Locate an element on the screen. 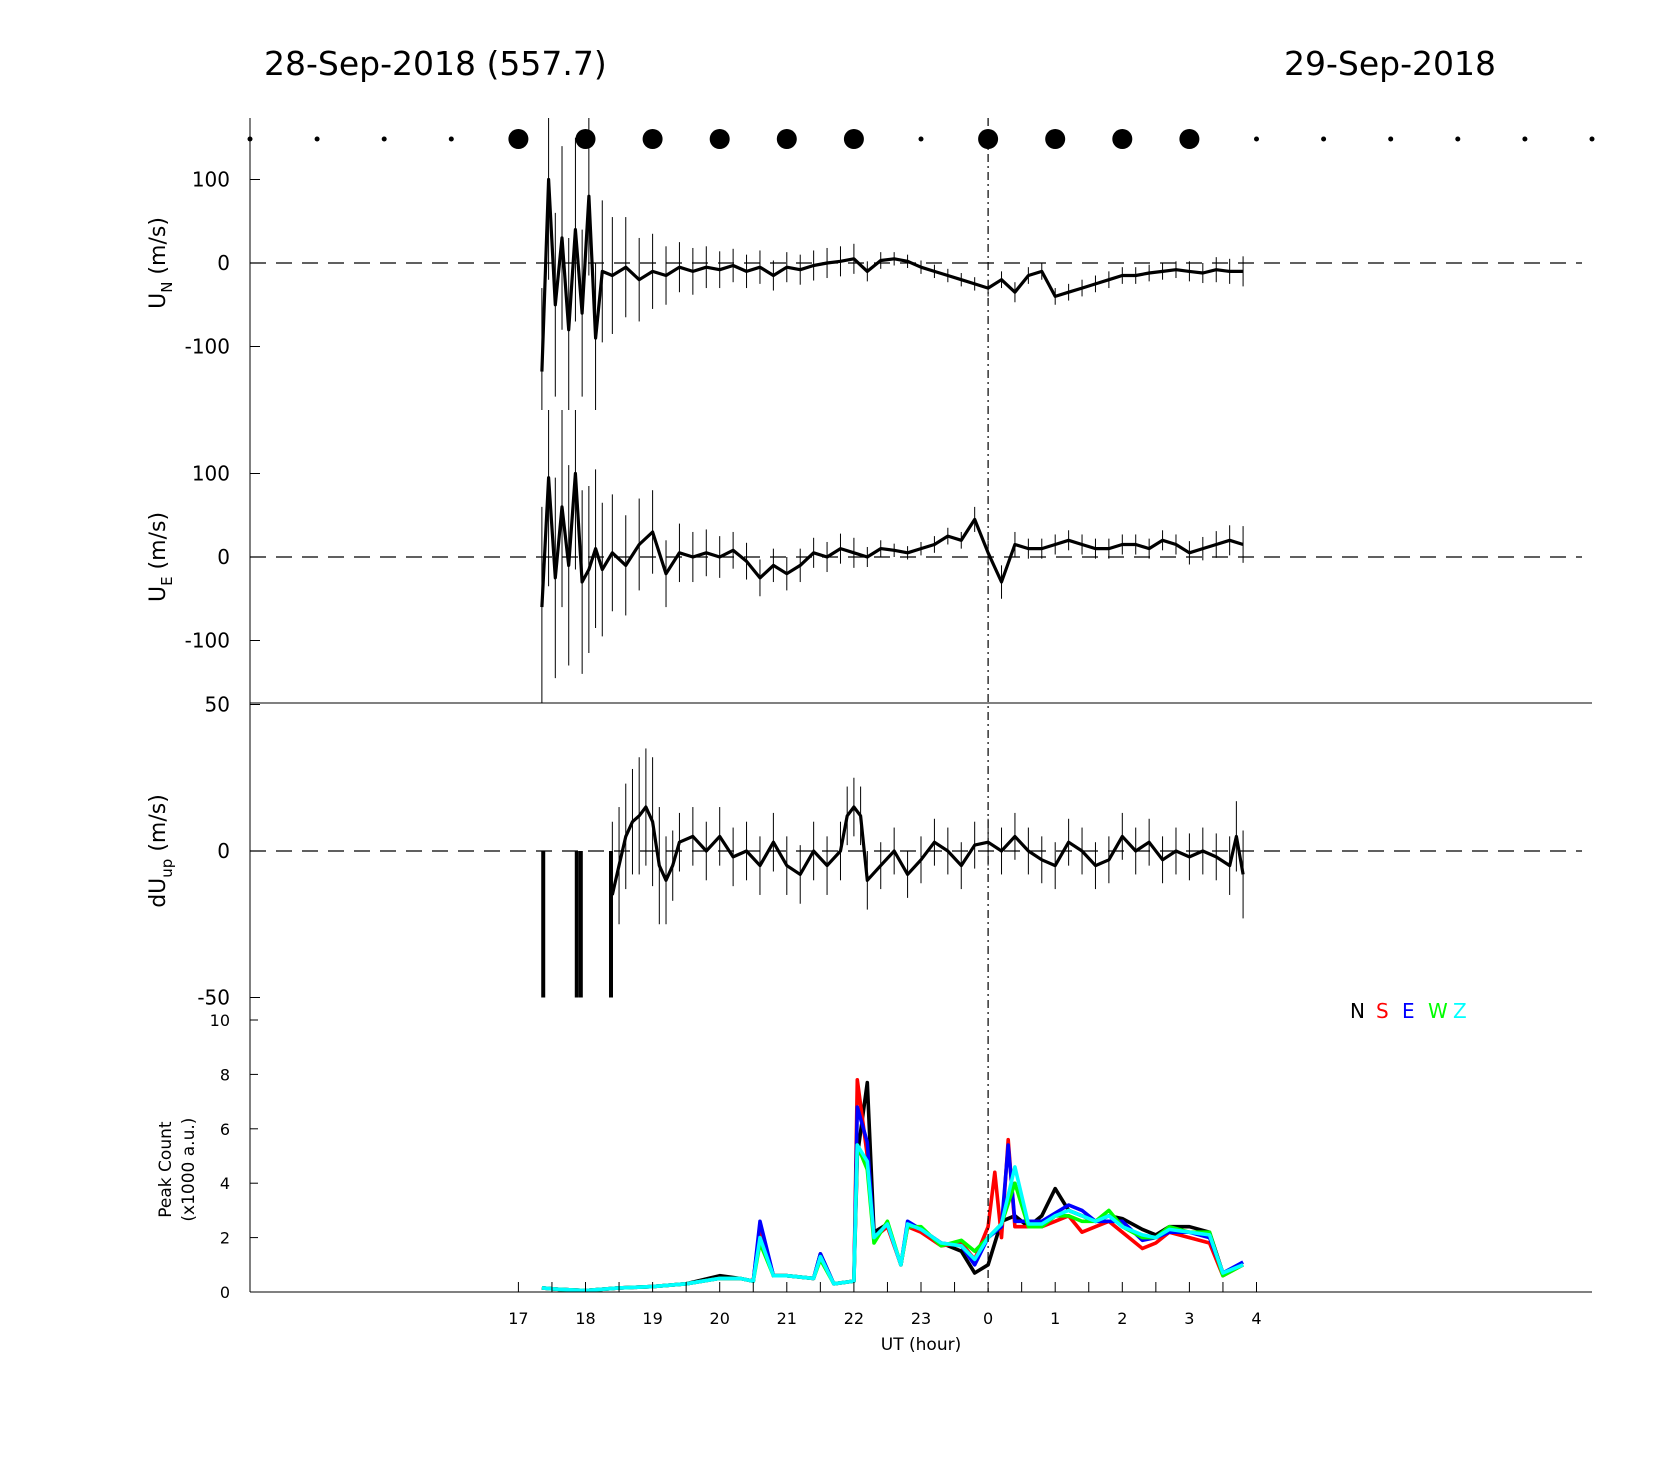 This screenshot has height=1458, width=1667. y-tick-label: 10 is located at coordinates (220, 1020).